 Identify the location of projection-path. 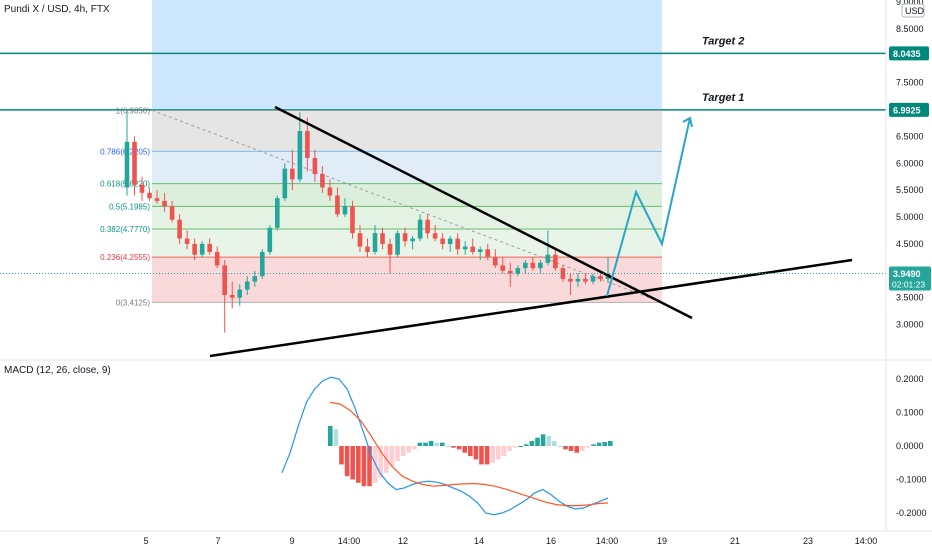
(648, 207).